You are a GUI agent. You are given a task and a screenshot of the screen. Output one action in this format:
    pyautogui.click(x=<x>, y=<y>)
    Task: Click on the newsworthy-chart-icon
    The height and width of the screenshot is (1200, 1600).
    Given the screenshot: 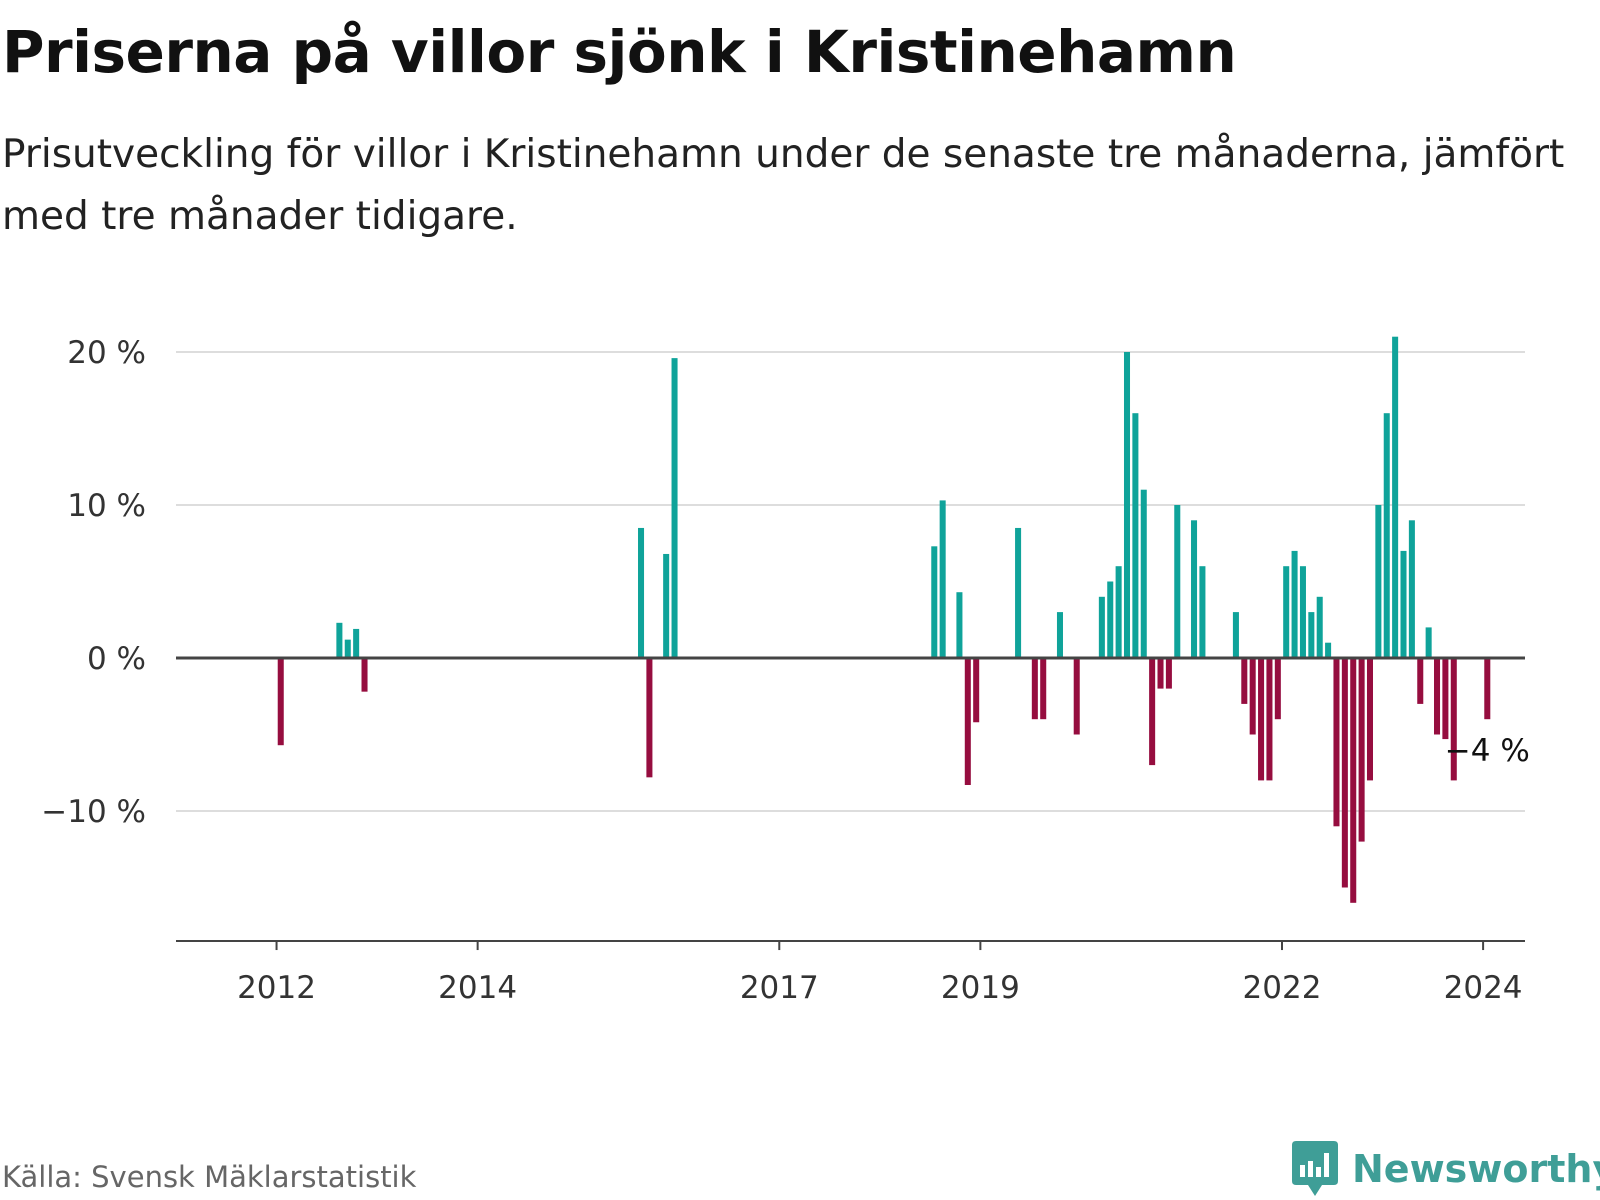 What is the action you would take?
    pyautogui.click(x=1315, y=1168)
    